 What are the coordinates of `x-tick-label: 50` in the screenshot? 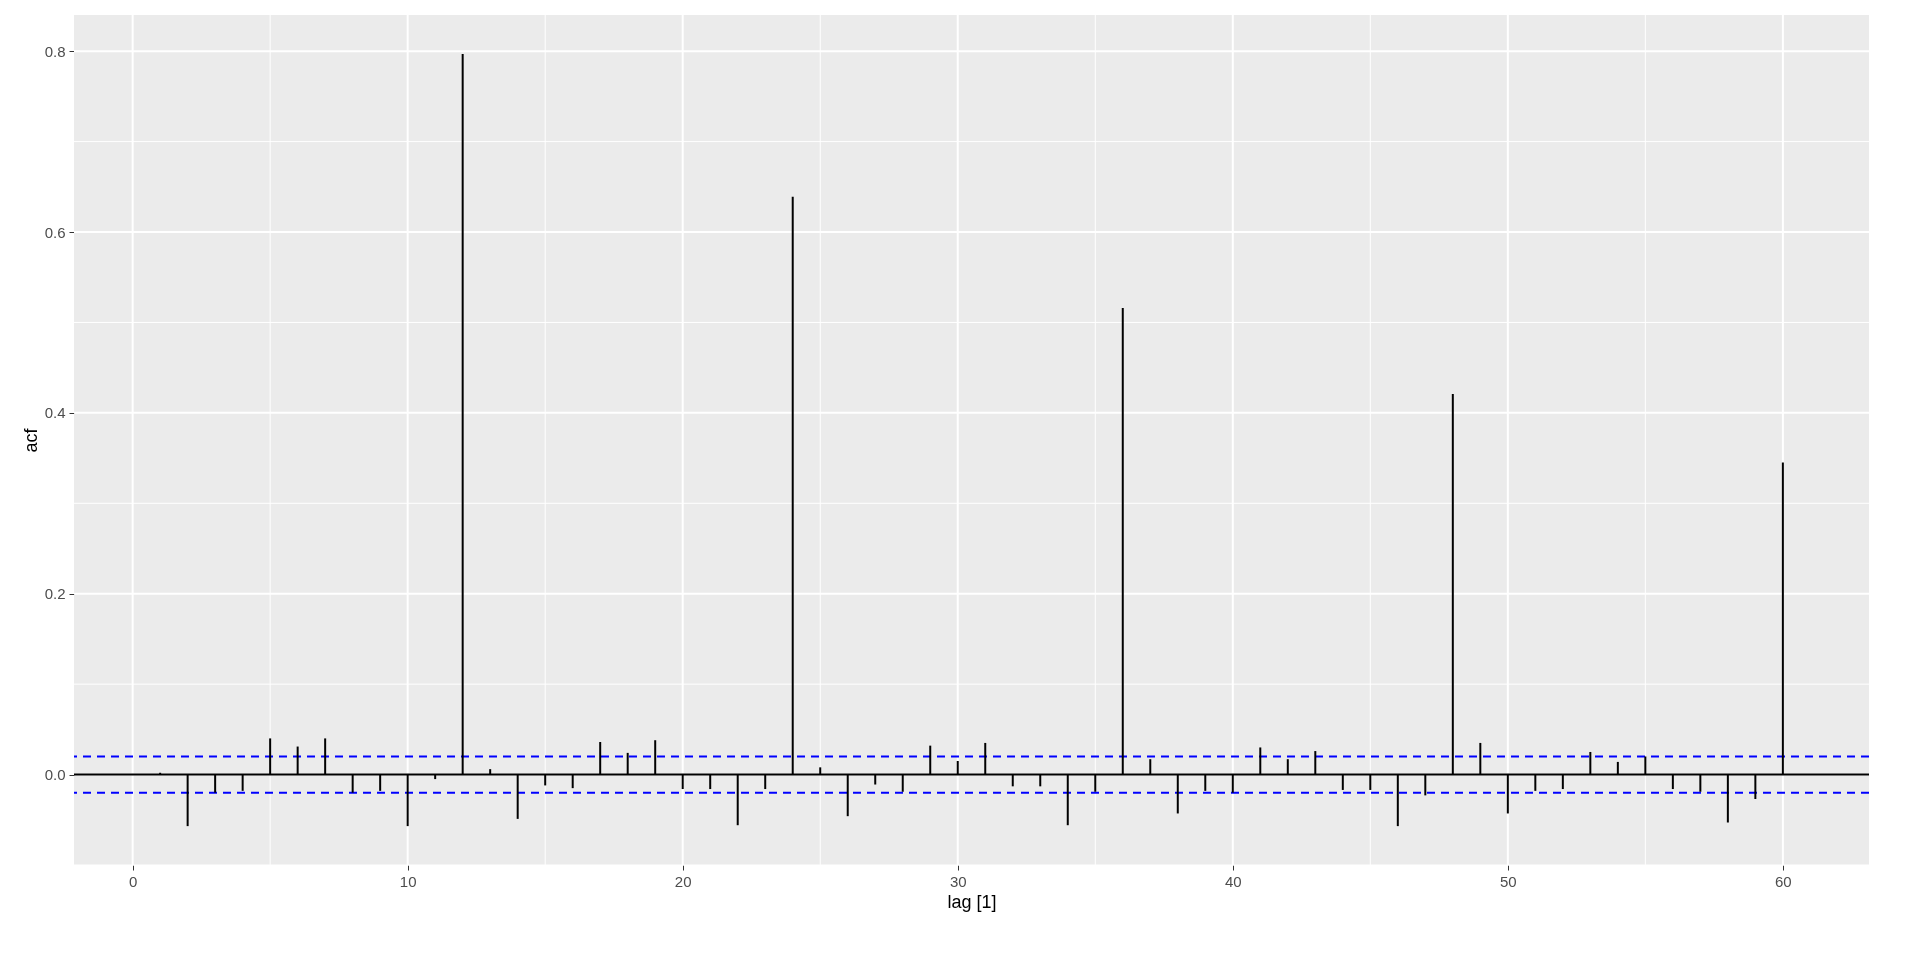 It's located at (1508, 881).